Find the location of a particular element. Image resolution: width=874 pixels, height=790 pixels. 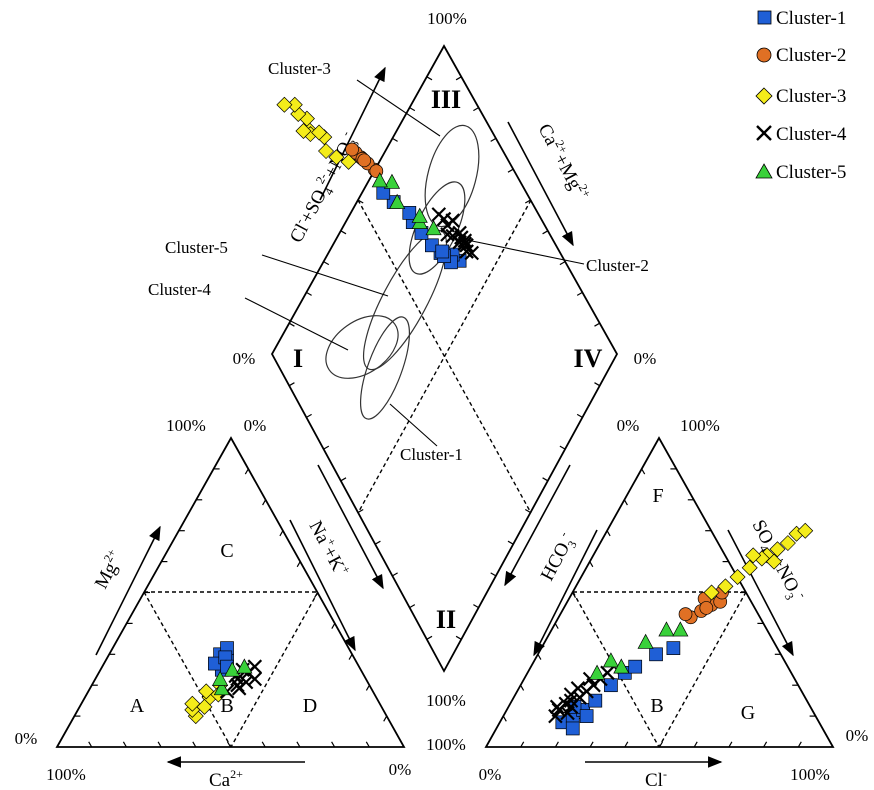

legend-item-cluster-2: Cluster-2 is located at coordinates (801, 55).